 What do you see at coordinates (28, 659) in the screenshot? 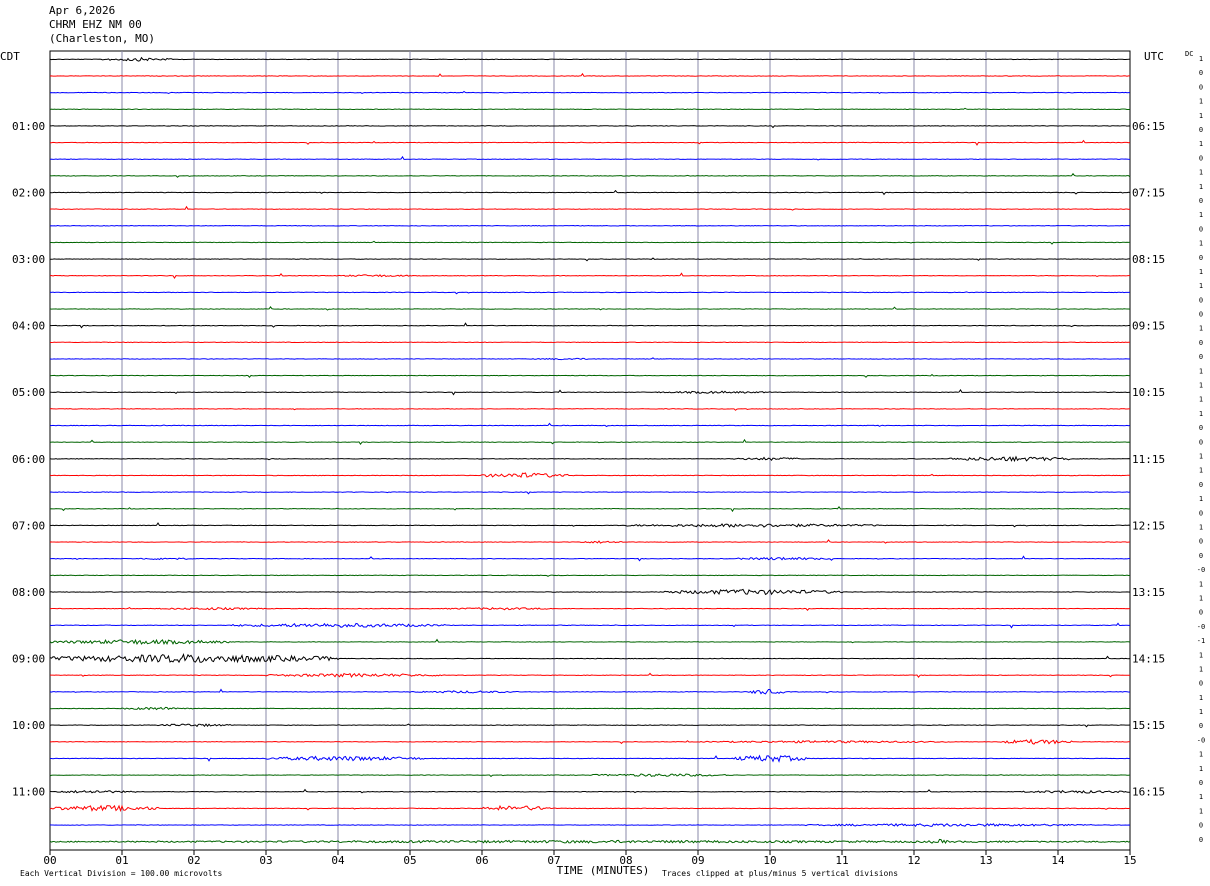
I see `hour-label-left: 09:00` at bounding box center [28, 659].